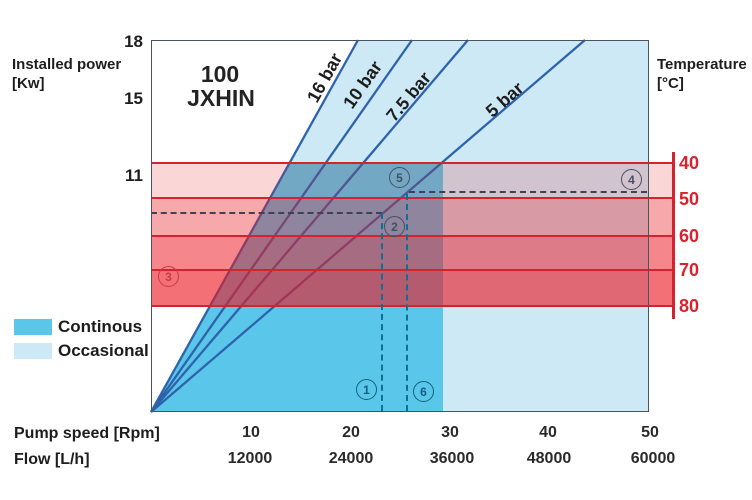  I want to click on flow-tick-48000: 48000, so click(549, 458).